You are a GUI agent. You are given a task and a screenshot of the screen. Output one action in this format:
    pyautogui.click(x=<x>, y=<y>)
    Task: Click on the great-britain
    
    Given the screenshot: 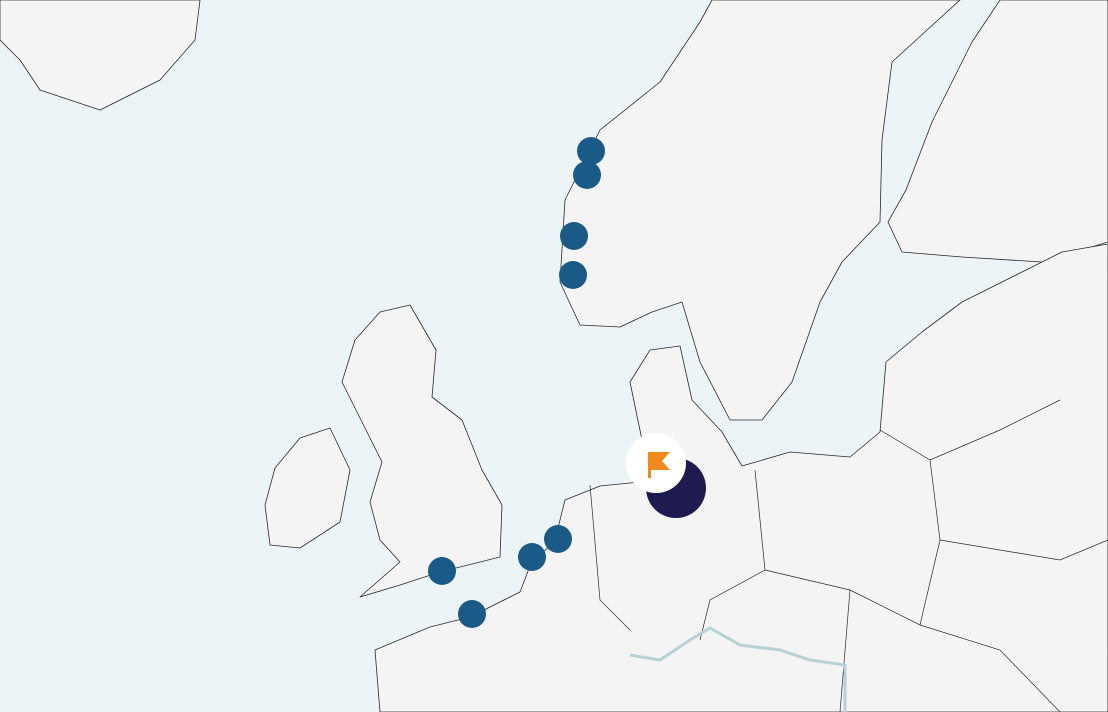 What is the action you would take?
    pyautogui.click(x=422, y=451)
    